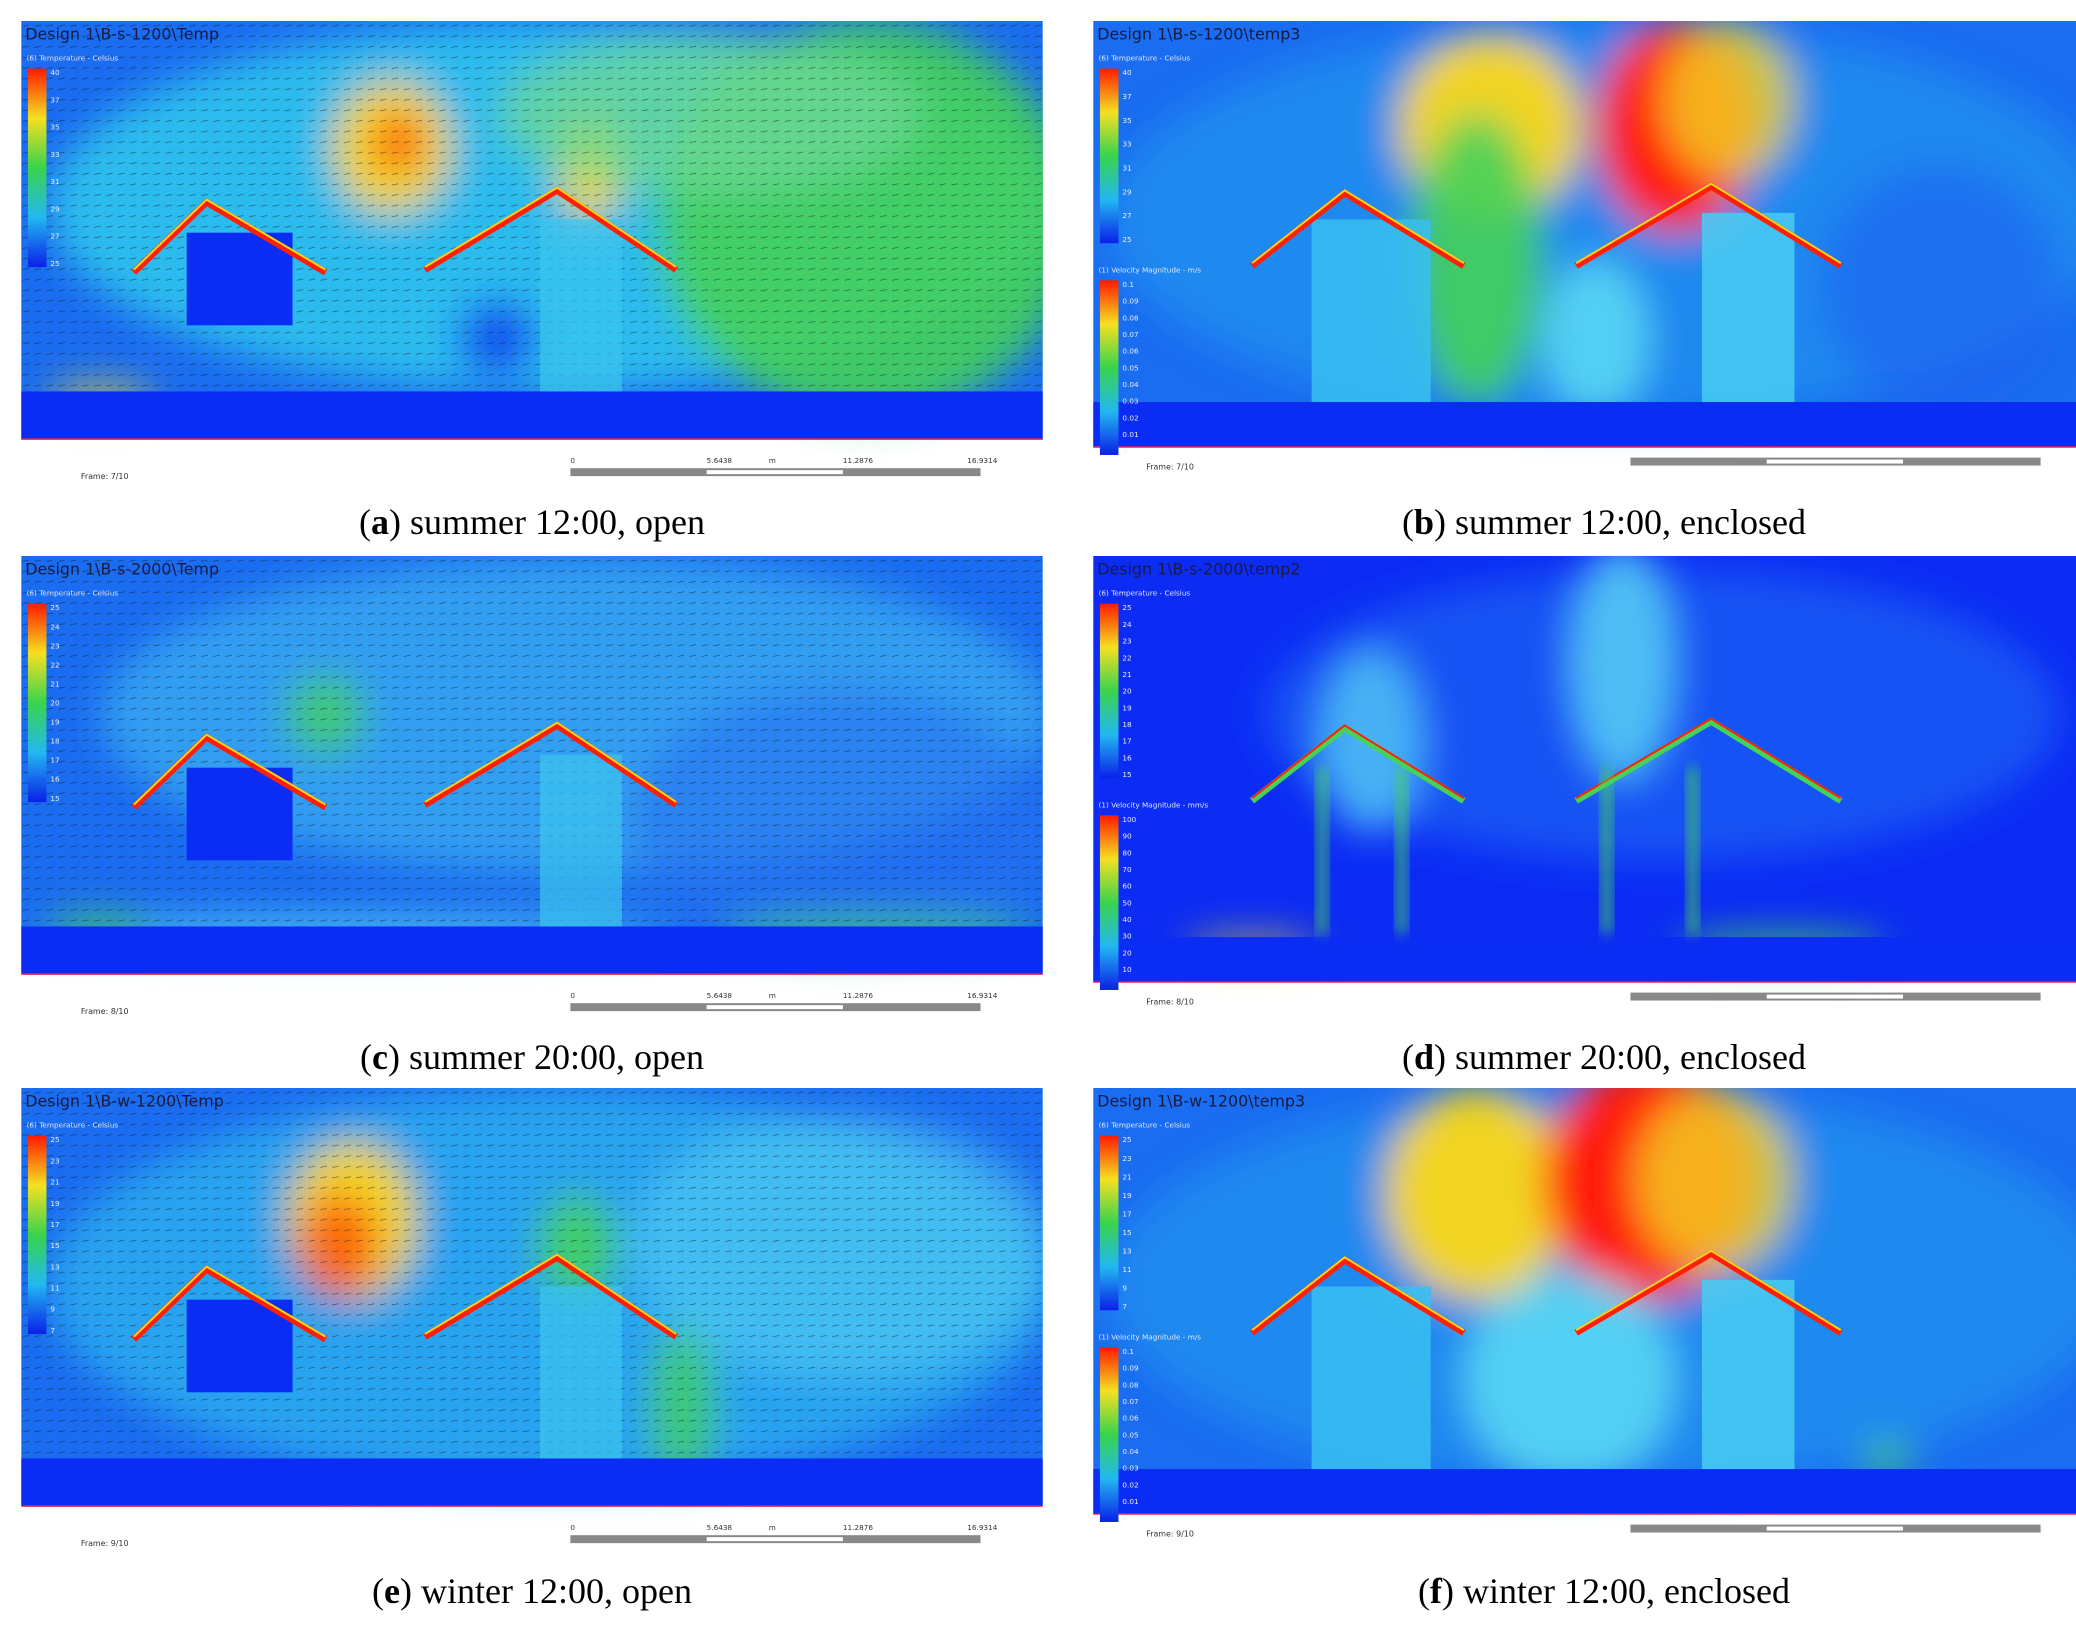 The image size is (2076, 1638). I want to click on legend-tick-label: 30, so click(1127, 936).